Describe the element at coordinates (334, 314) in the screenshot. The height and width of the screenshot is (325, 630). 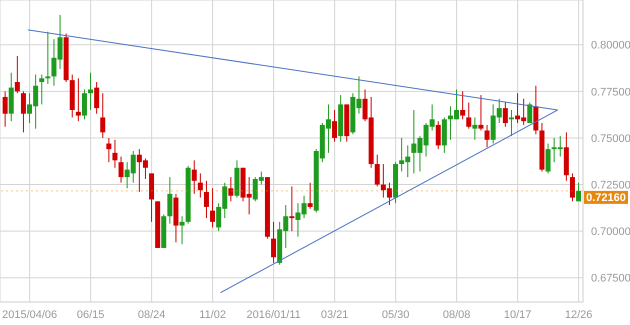
I see `x-tick-label: 03/21` at that location.